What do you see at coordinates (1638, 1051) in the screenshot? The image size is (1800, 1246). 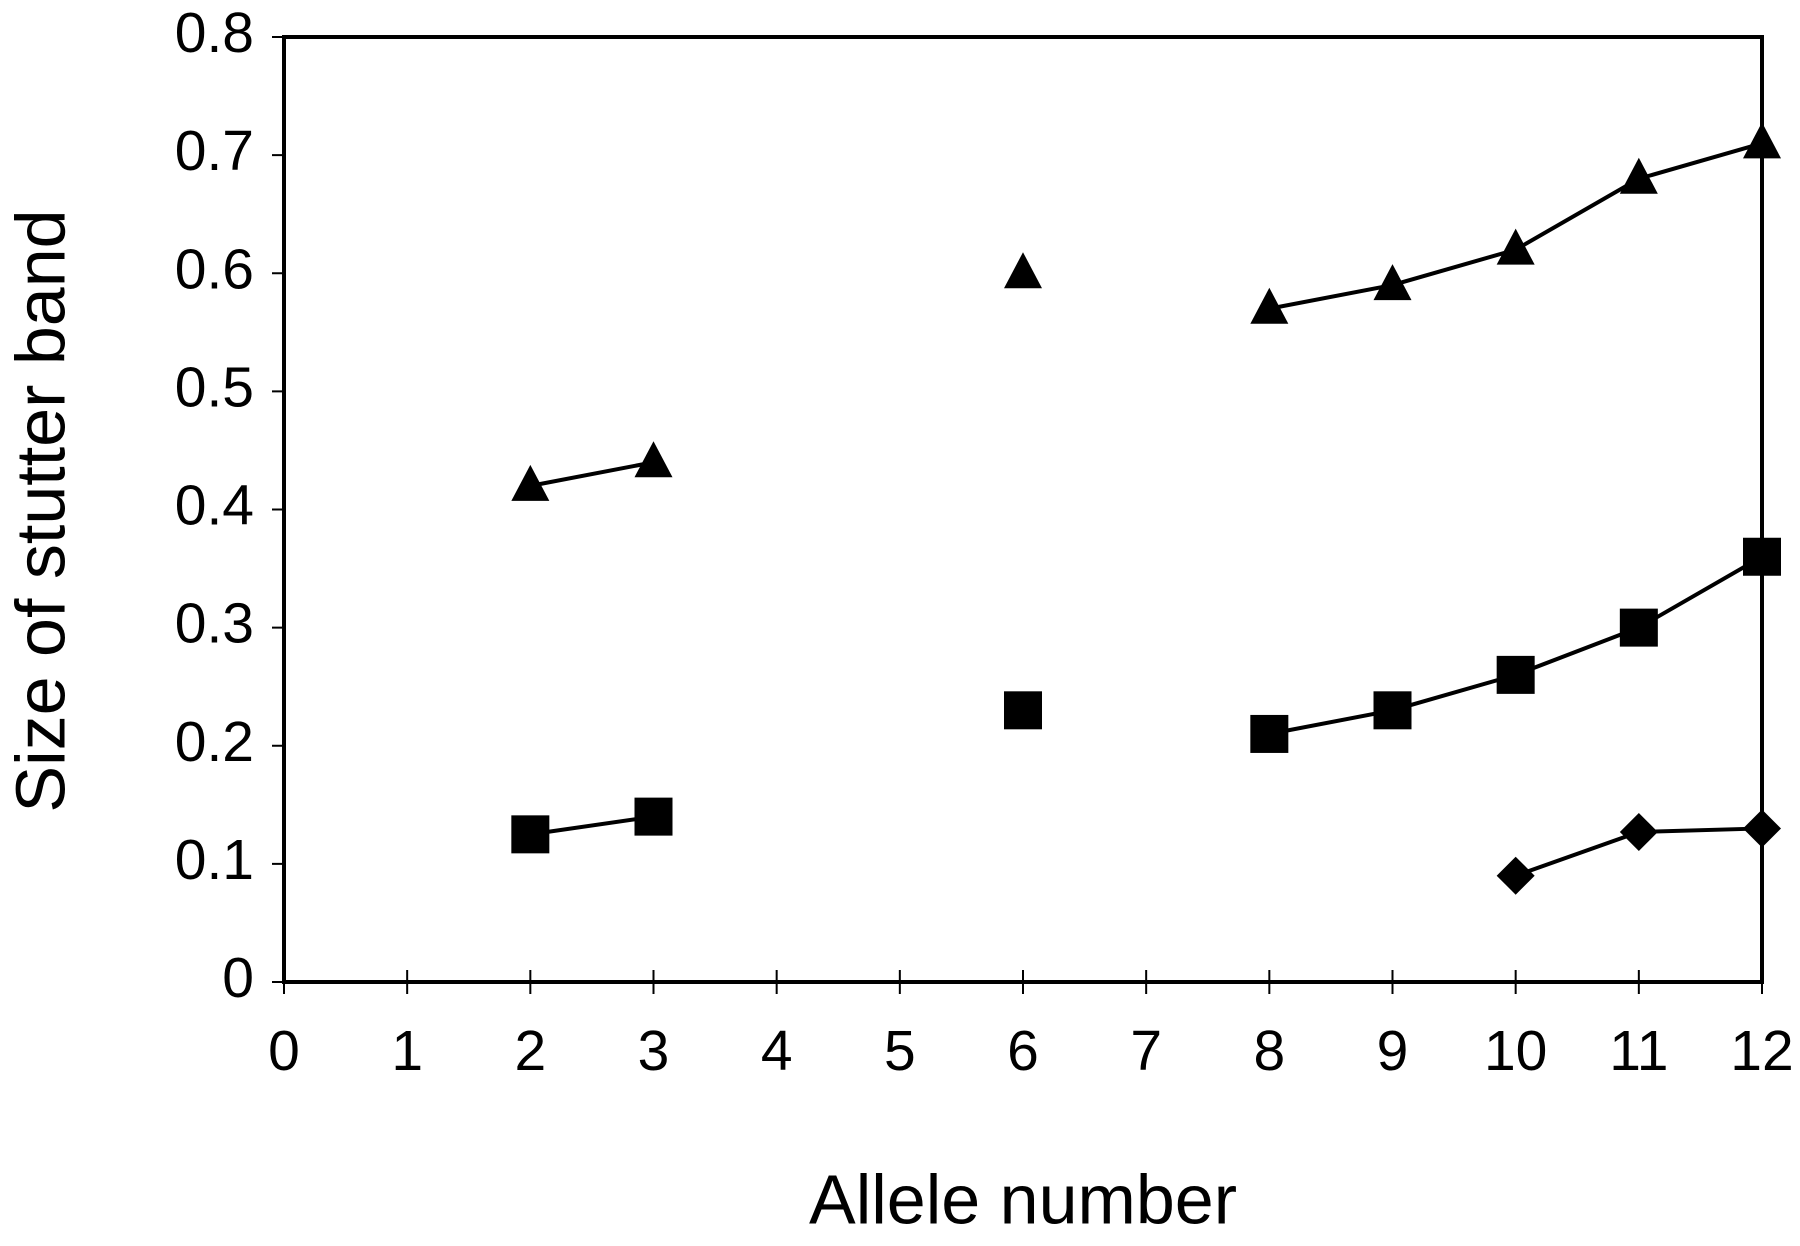 I see `x-tick-label: 11` at bounding box center [1638, 1051].